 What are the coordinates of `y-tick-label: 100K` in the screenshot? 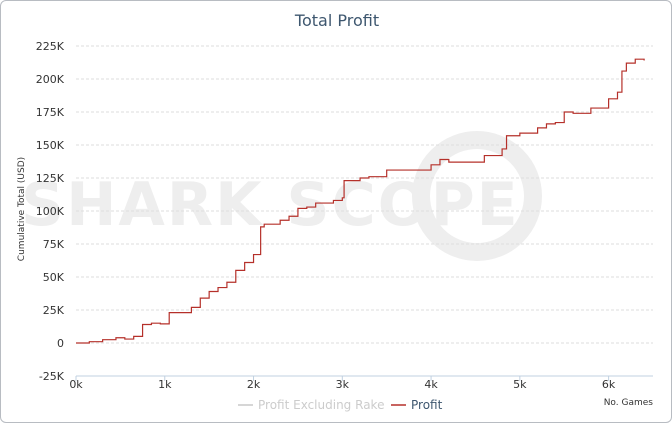 It's located at (50, 211).